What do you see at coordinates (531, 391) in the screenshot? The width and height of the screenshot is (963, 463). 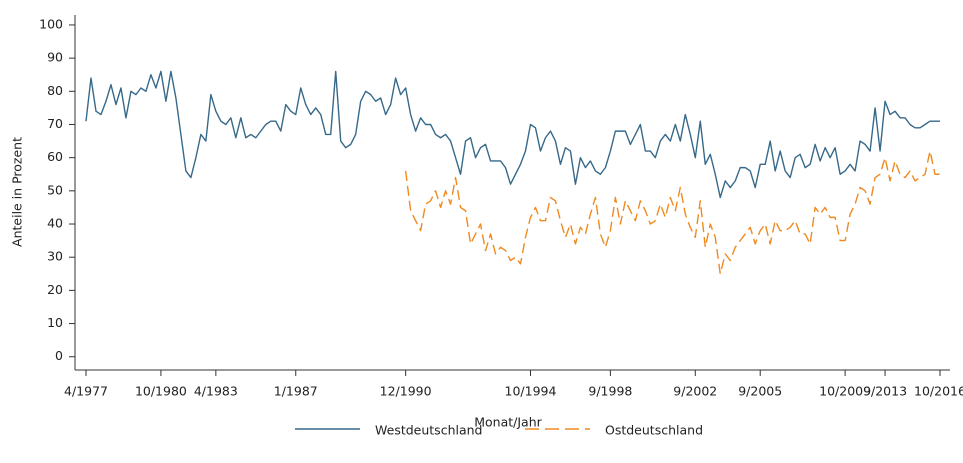 I see `x-tick-label: 10/1994` at bounding box center [531, 391].